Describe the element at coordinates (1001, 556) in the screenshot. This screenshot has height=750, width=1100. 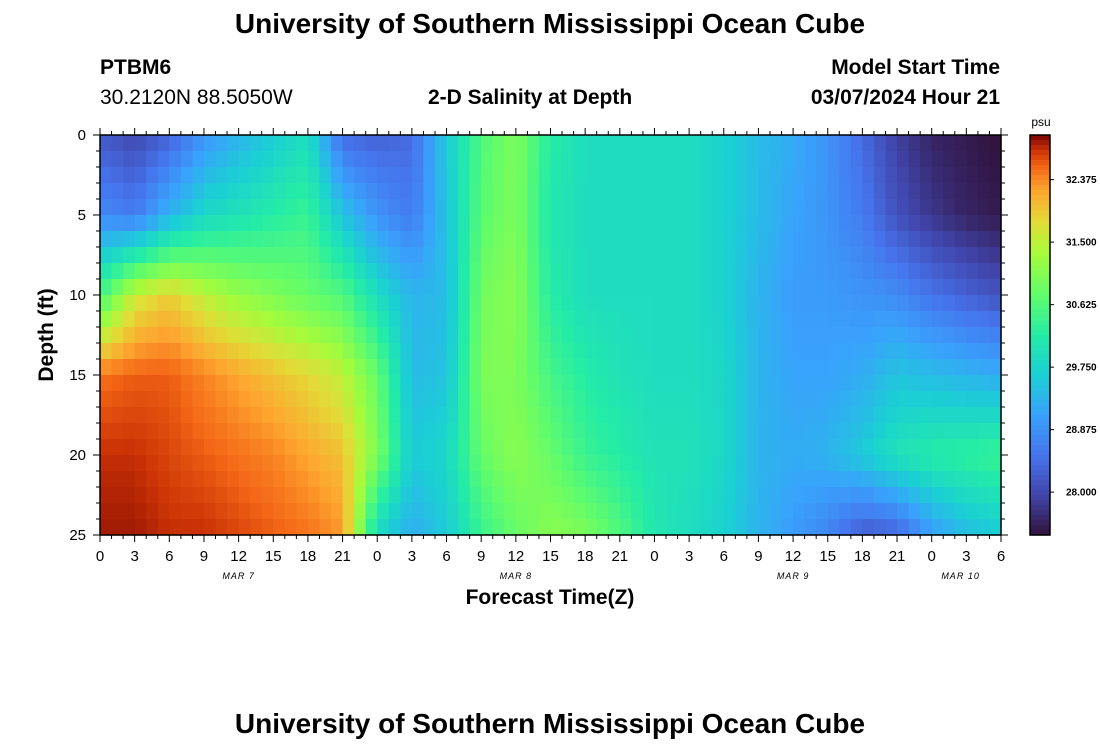
I see `x-tick-label: 6` at that location.